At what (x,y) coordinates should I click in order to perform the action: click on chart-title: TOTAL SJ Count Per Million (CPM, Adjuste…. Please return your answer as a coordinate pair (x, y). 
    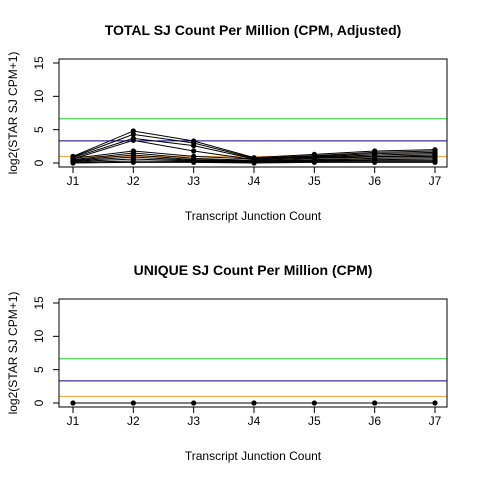
    Looking at the image, I should click on (253, 30).